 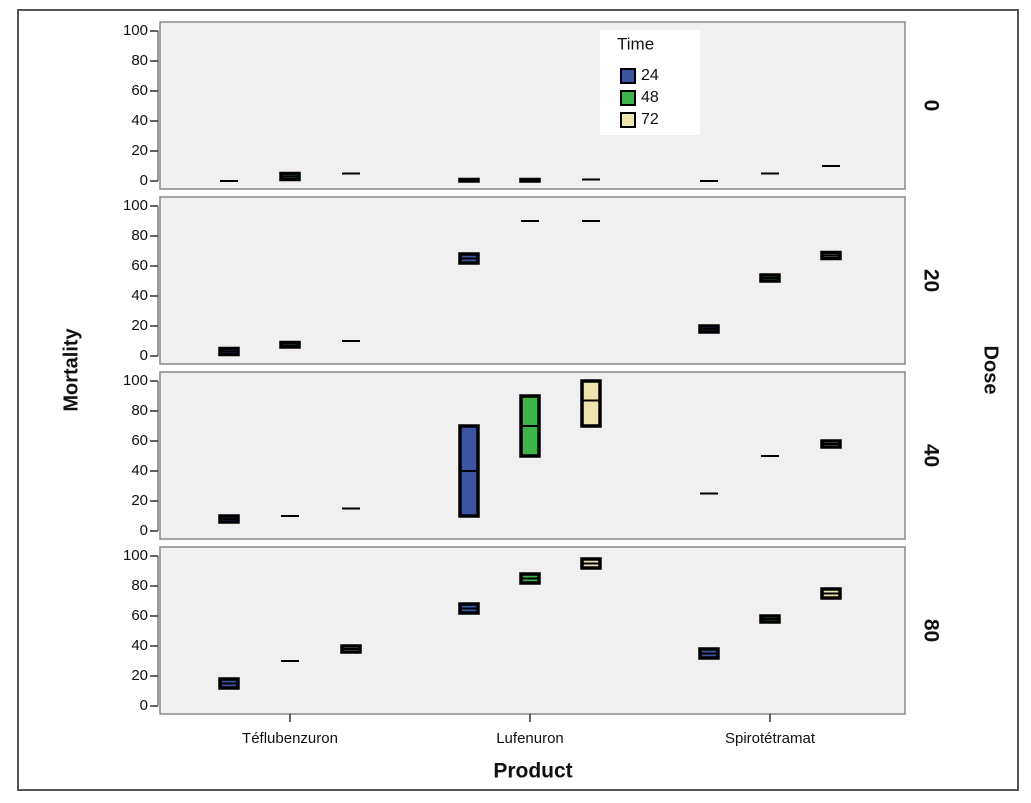 What do you see at coordinates (991, 370) in the screenshot?
I see `facet-axis-label: Dose` at bounding box center [991, 370].